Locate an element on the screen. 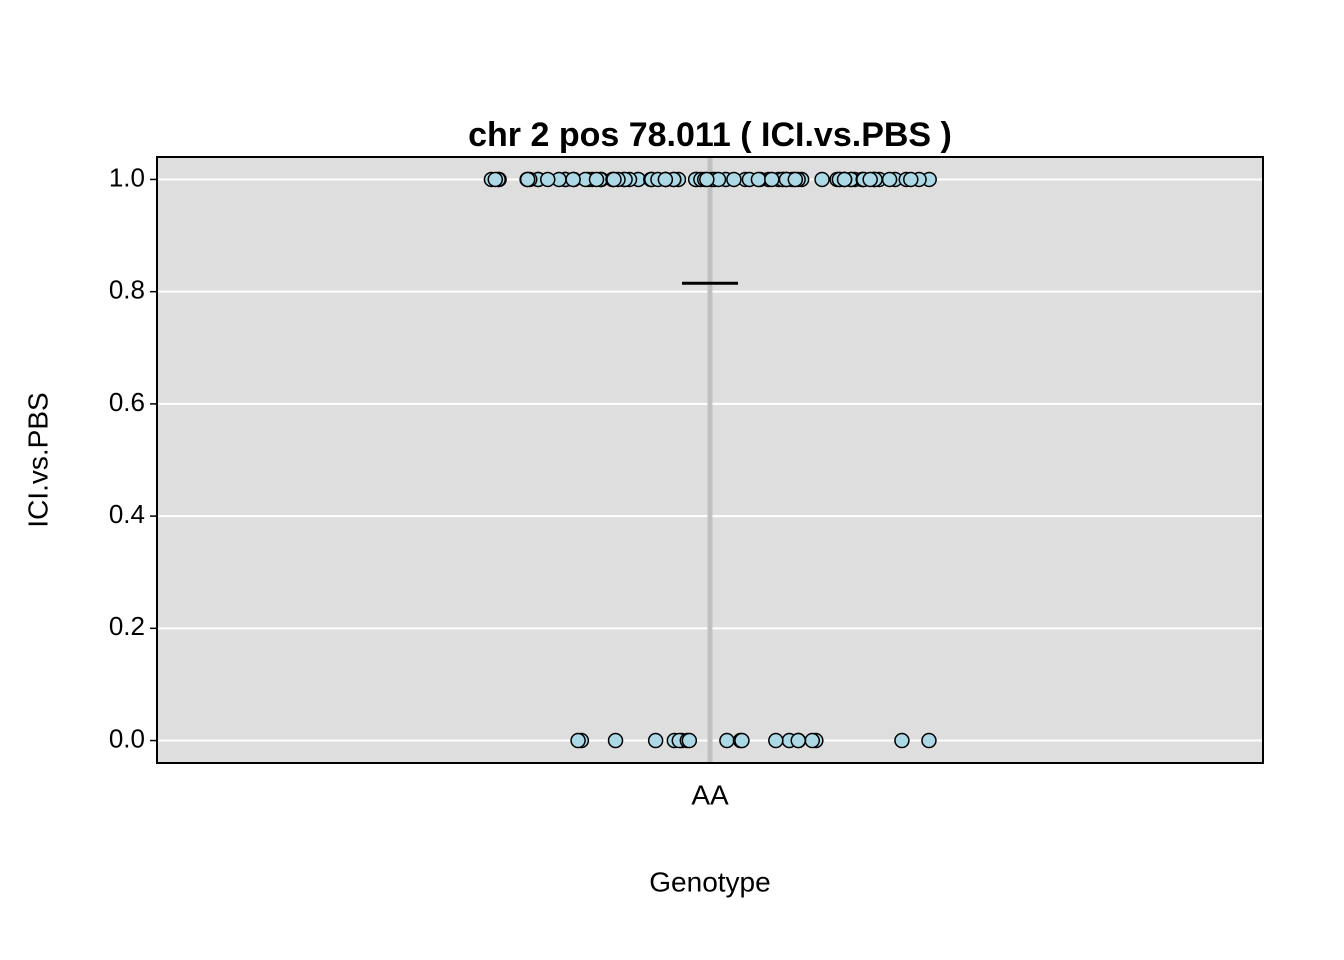 The image size is (1344, 960). y-tick-label: 0.6 is located at coordinates (127, 402).